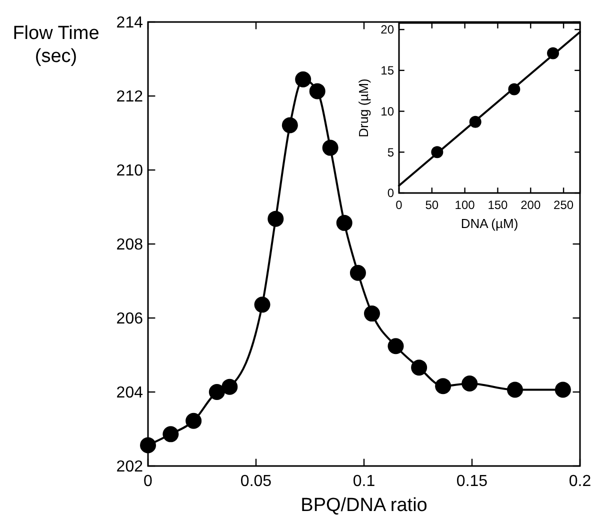 This screenshot has height=525, width=597. Describe the element at coordinates (130, 393) in the screenshot. I see `y-tick-label: 204` at that location.